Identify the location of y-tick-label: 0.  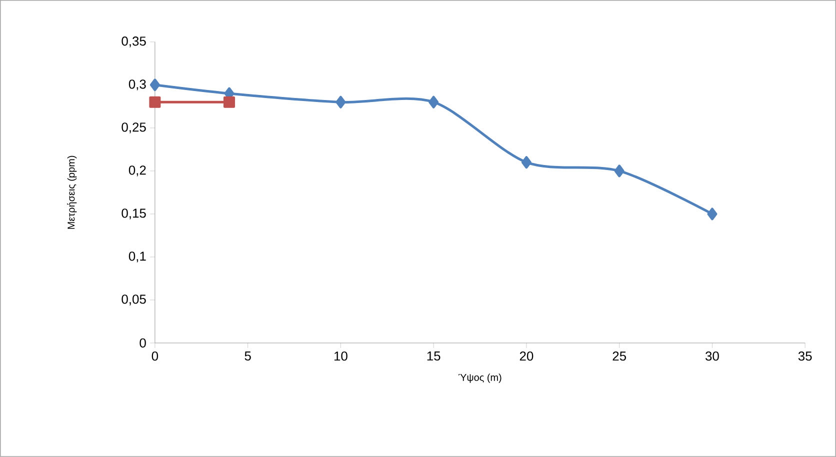
(143, 343).